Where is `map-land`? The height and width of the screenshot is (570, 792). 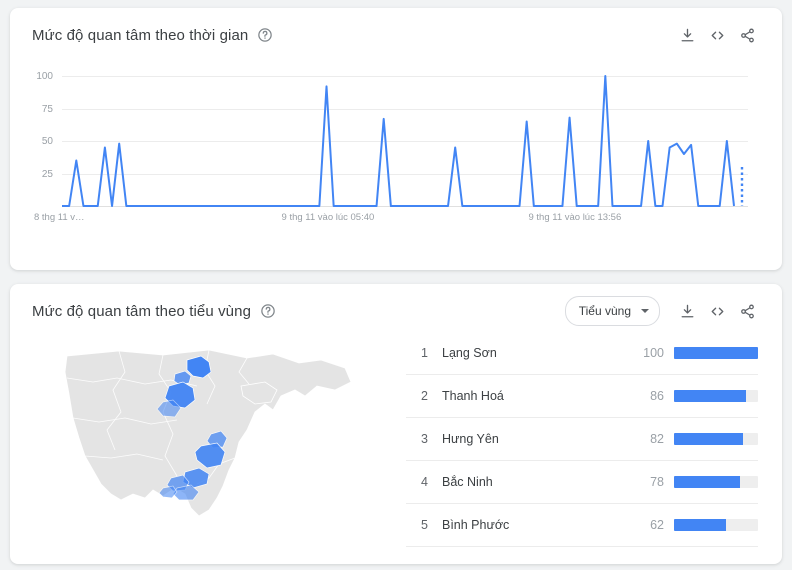 map-land is located at coordinates (208, 433).